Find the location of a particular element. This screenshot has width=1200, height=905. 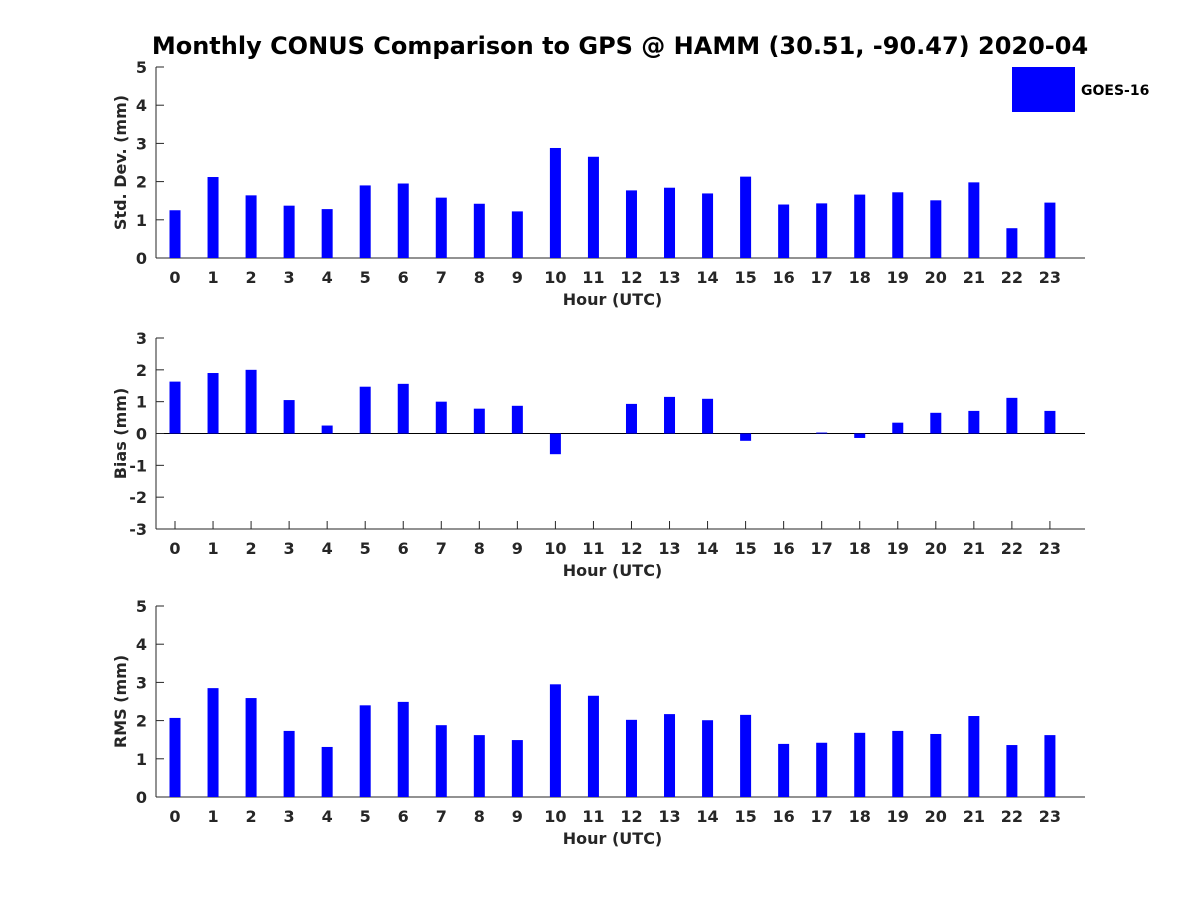

x-tick-label: 18 is located at coordinates (860, 548).